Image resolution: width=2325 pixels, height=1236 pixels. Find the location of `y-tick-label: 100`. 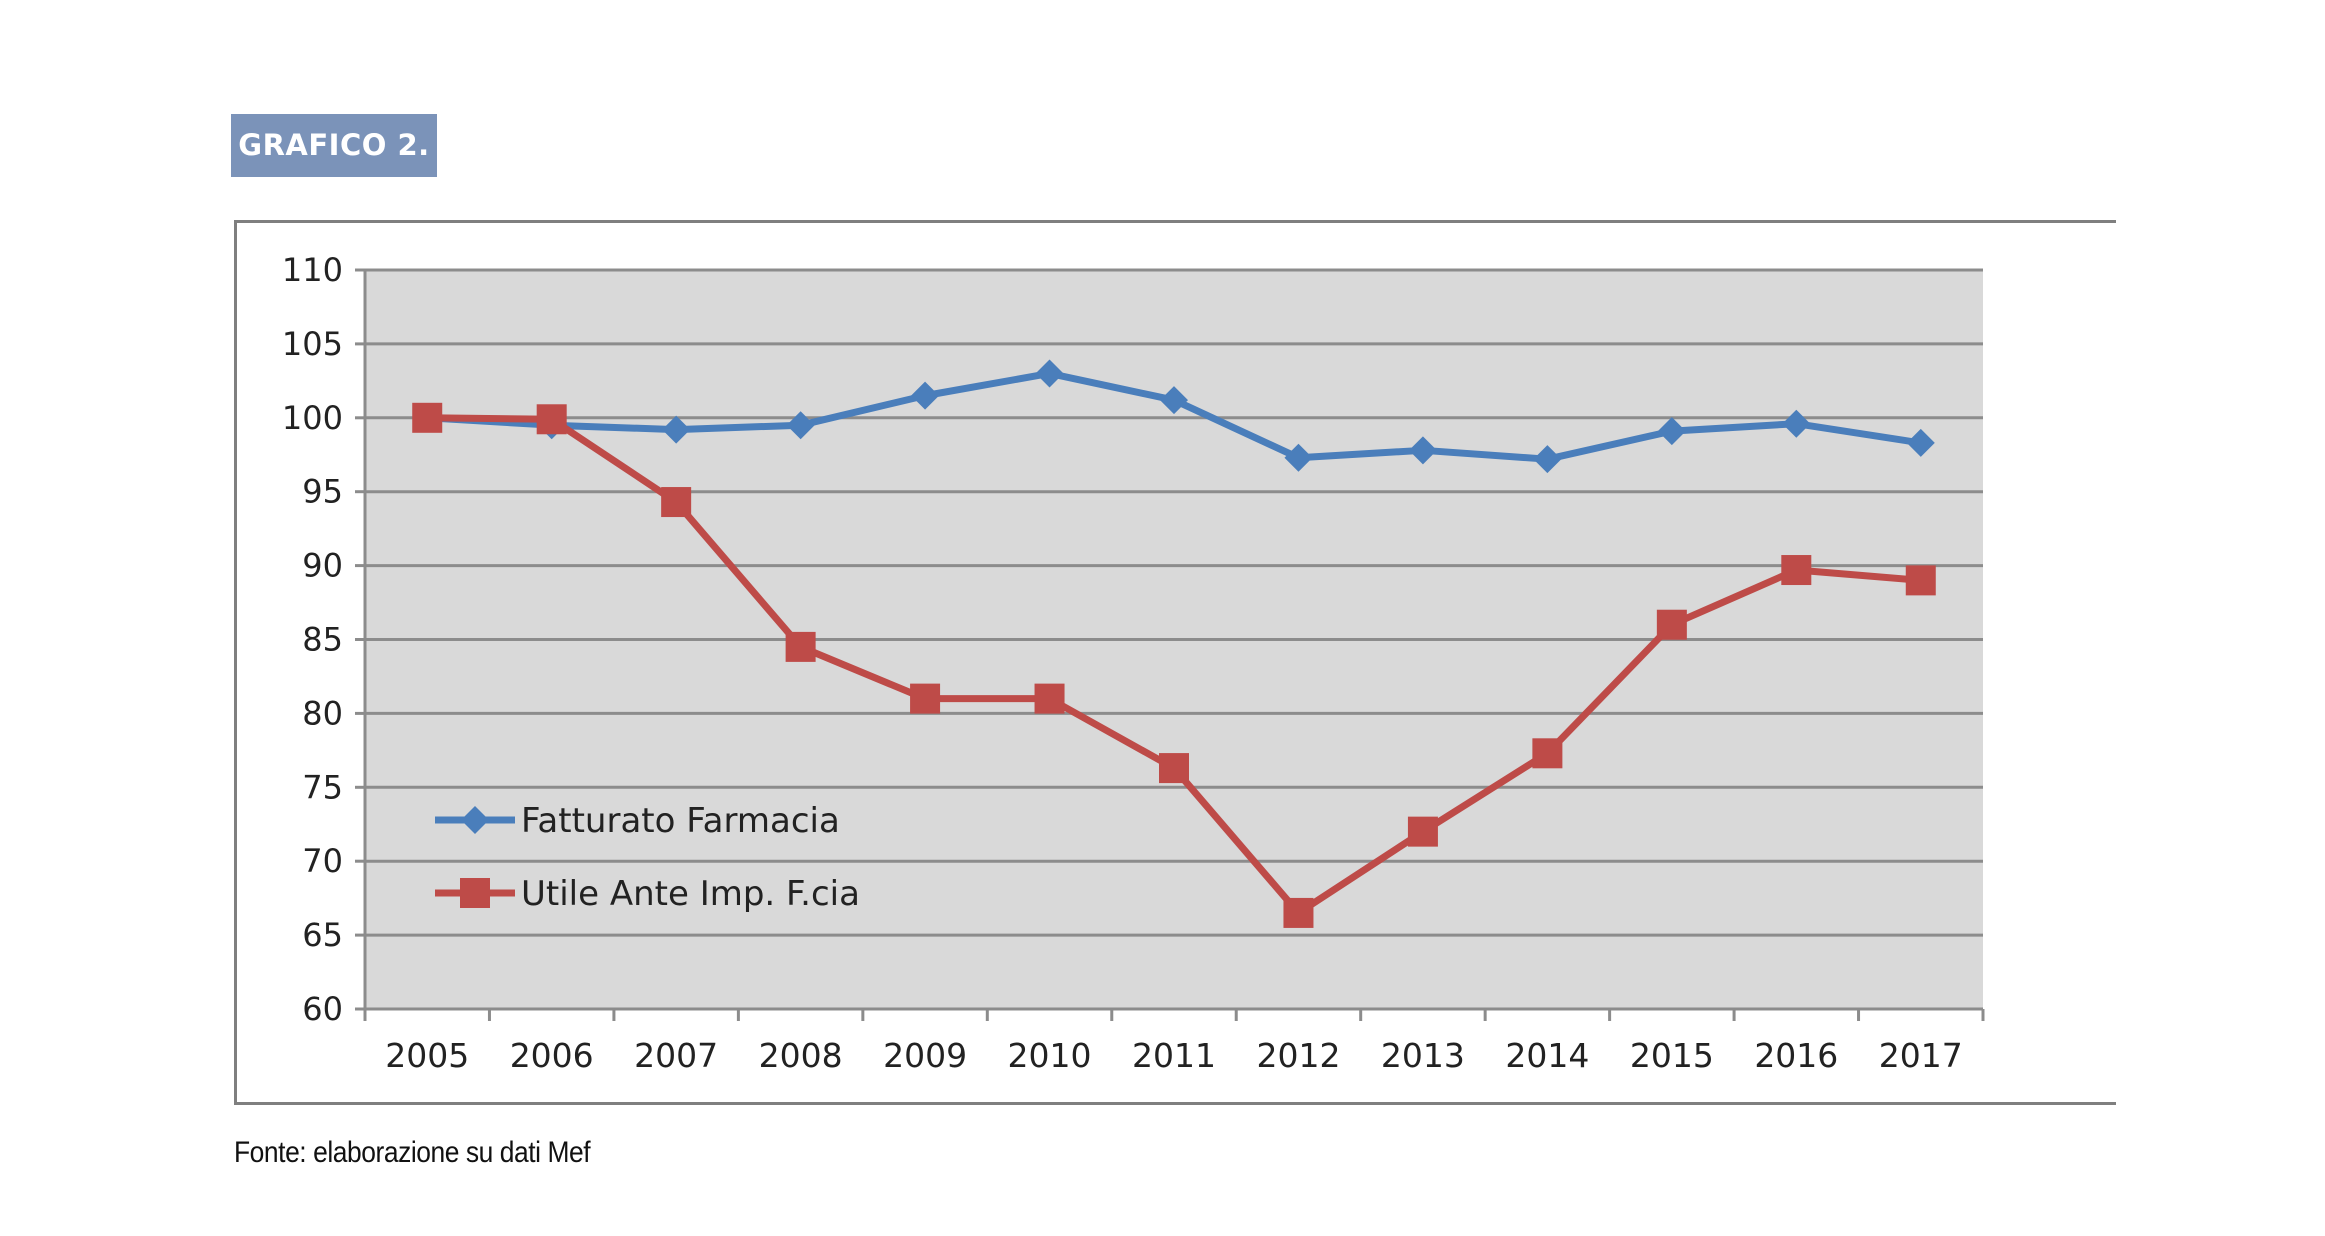

y-tick-label: 100 is located at coordinates (312, 418).